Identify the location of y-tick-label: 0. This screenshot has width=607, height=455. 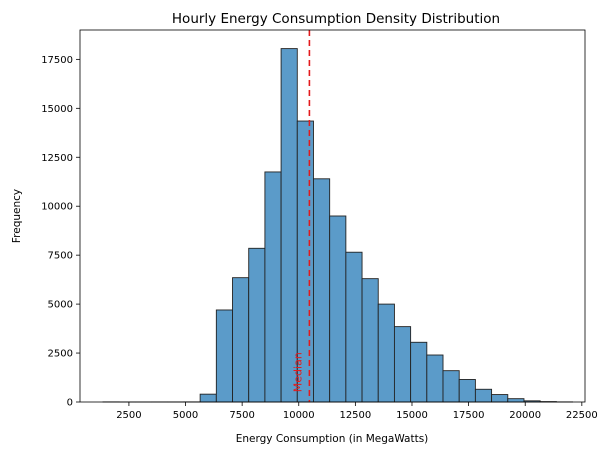
(70, 403).